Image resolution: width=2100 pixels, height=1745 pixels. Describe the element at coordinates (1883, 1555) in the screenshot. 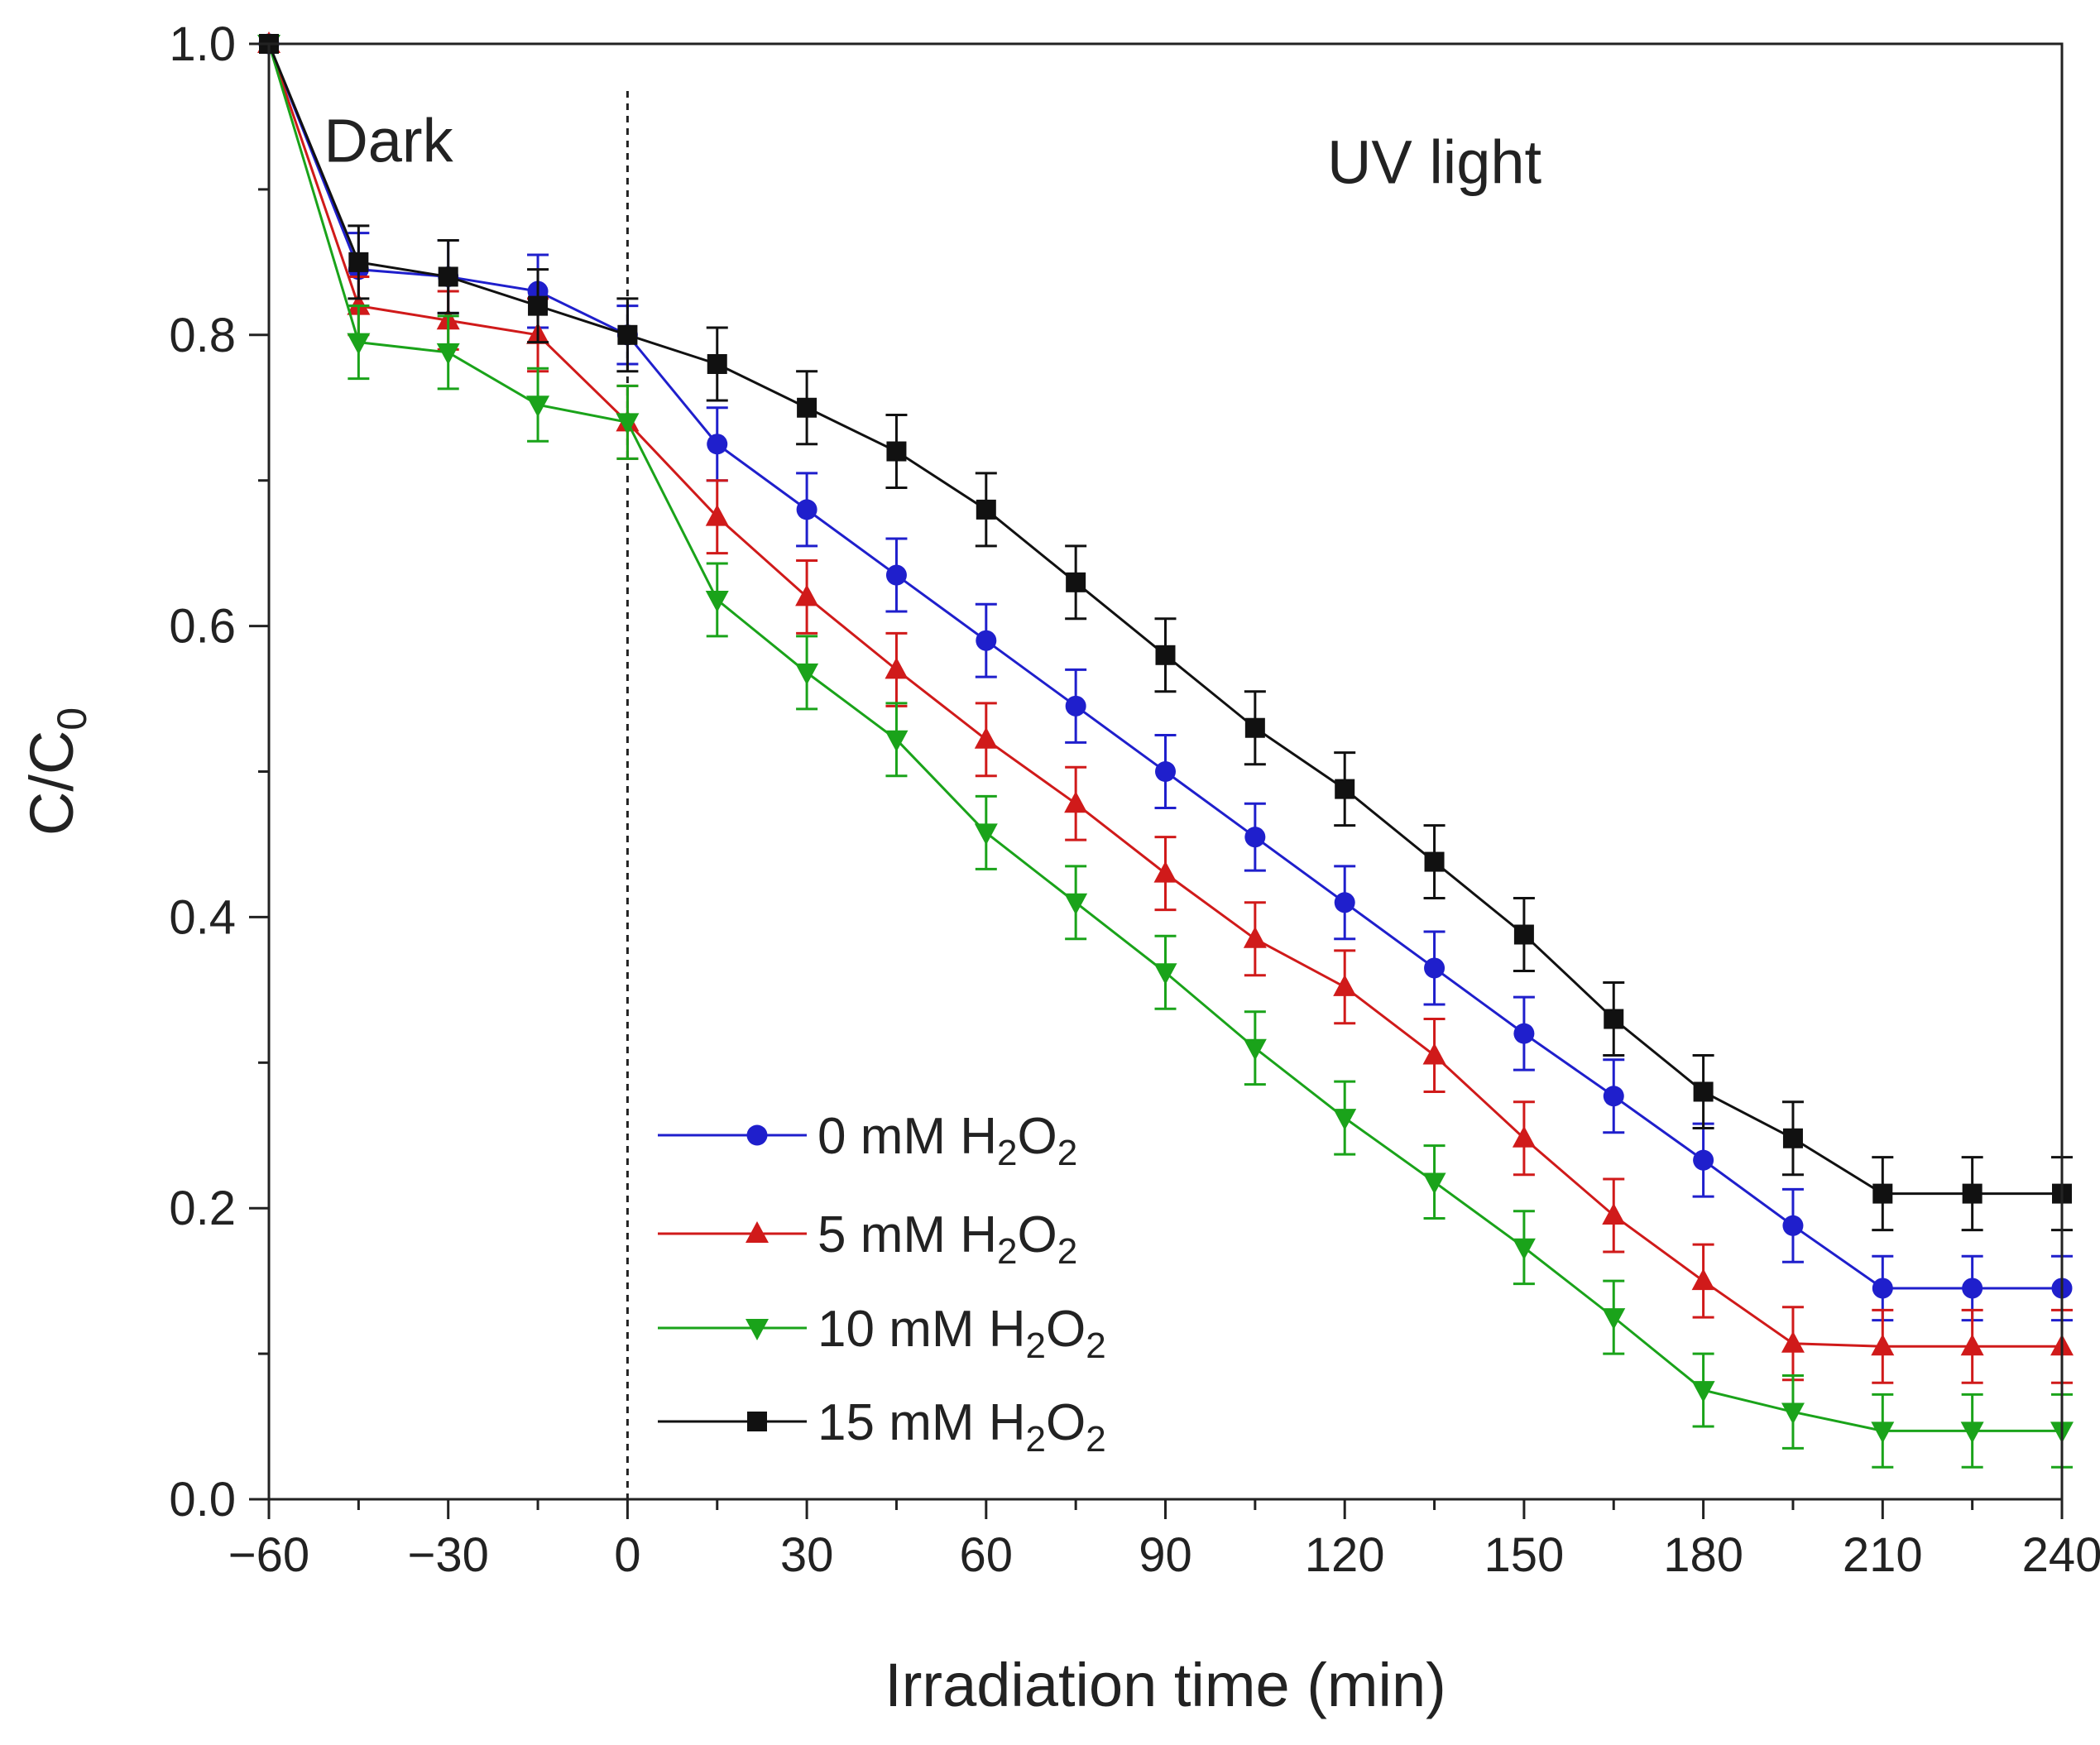

I see `x-tick-label: 210` at that location.